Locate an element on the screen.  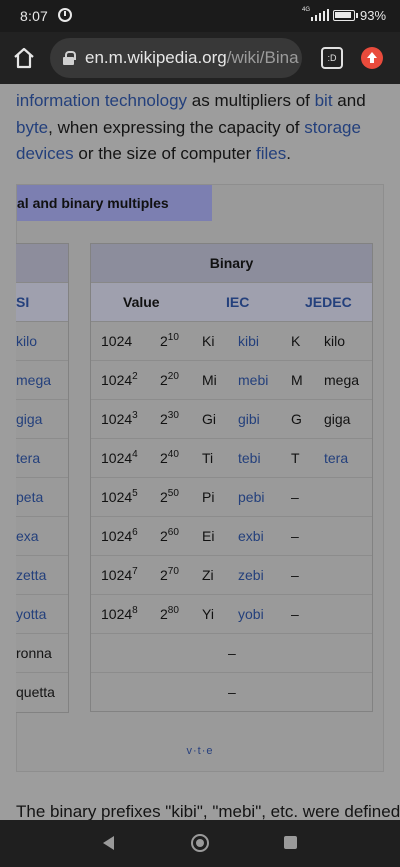
iec-prefix: exbi is located at coordinates (251, 536).